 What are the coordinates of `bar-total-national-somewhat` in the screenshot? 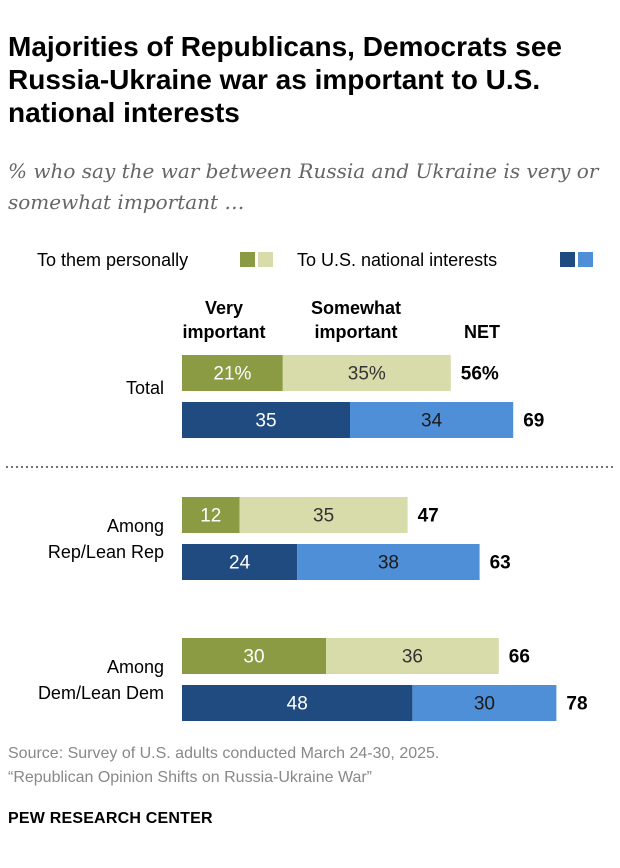 It's located at (432, 420).